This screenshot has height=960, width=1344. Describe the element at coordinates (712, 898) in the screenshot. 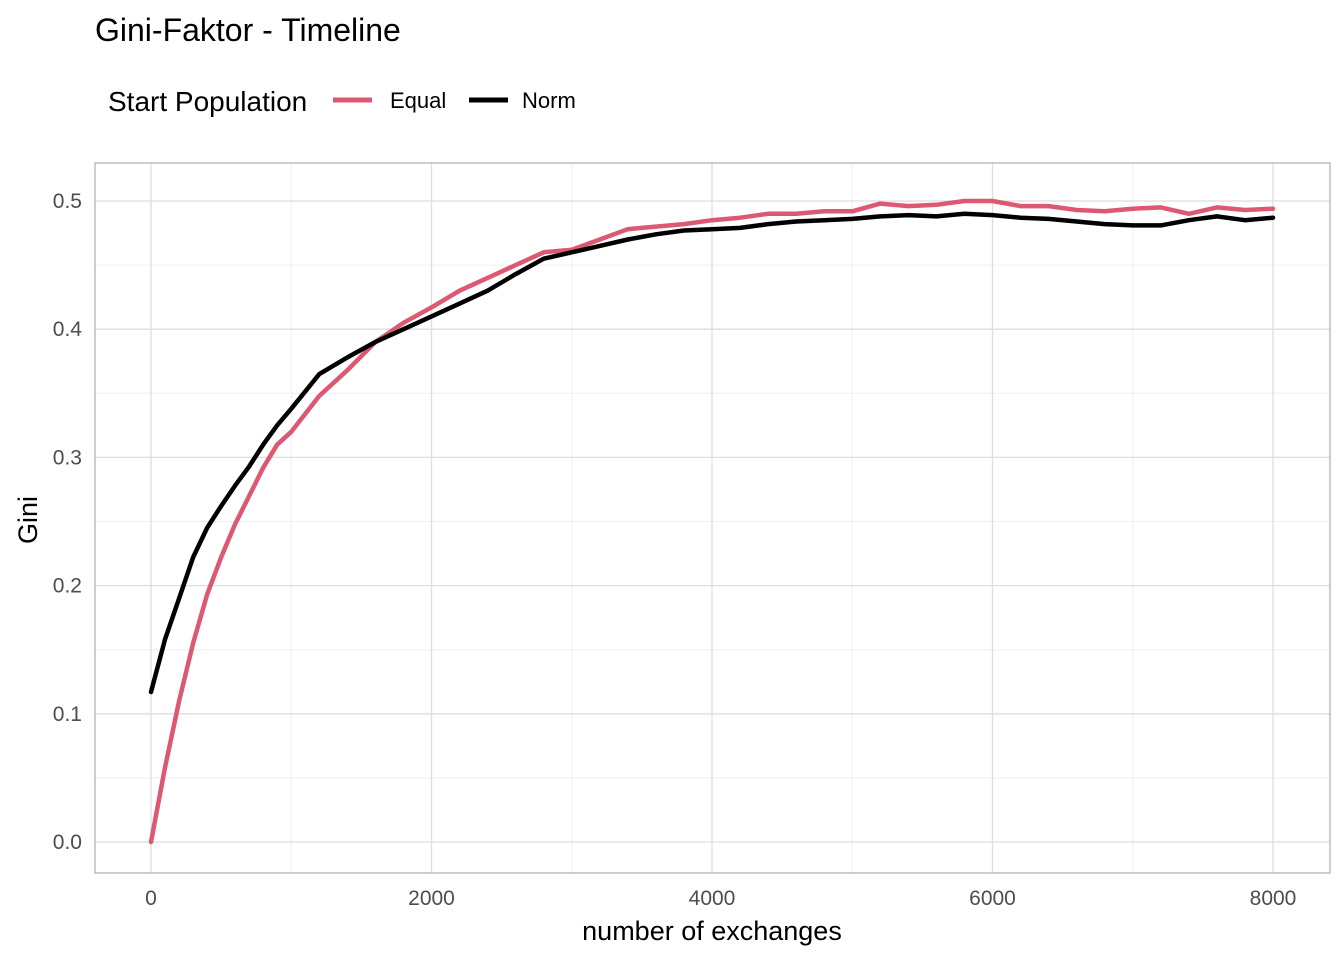

I see `x-tick-label: 4000` at that location.